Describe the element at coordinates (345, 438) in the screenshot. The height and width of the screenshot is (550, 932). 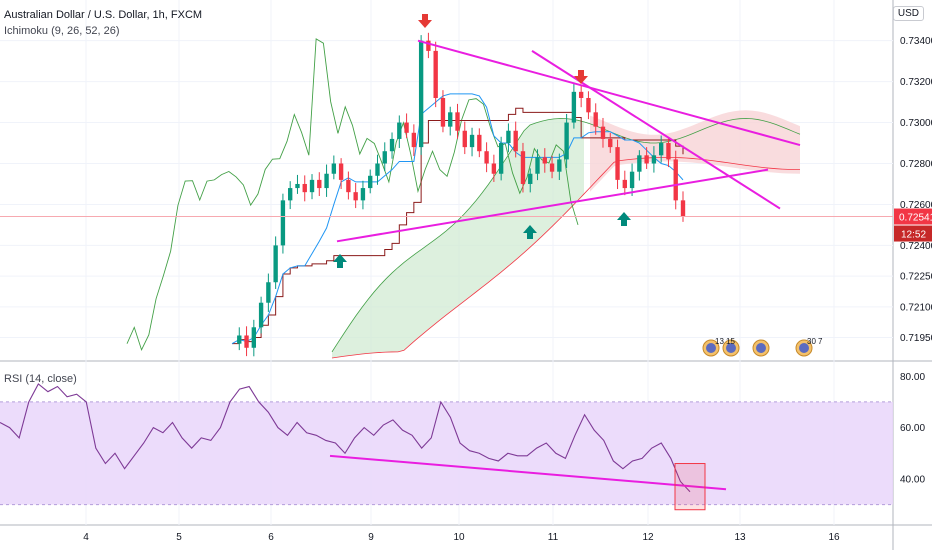
I see `rsi-line` at that location.